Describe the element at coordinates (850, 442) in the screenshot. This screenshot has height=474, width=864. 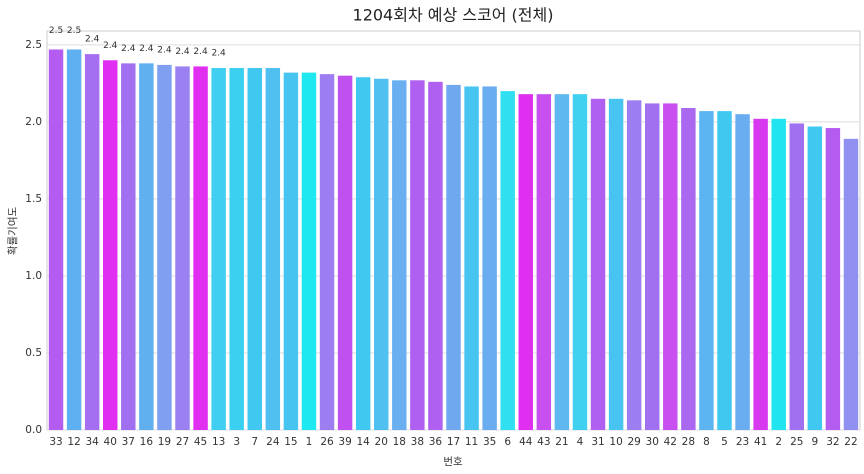
I see `x-tick-label: 22` at that location.